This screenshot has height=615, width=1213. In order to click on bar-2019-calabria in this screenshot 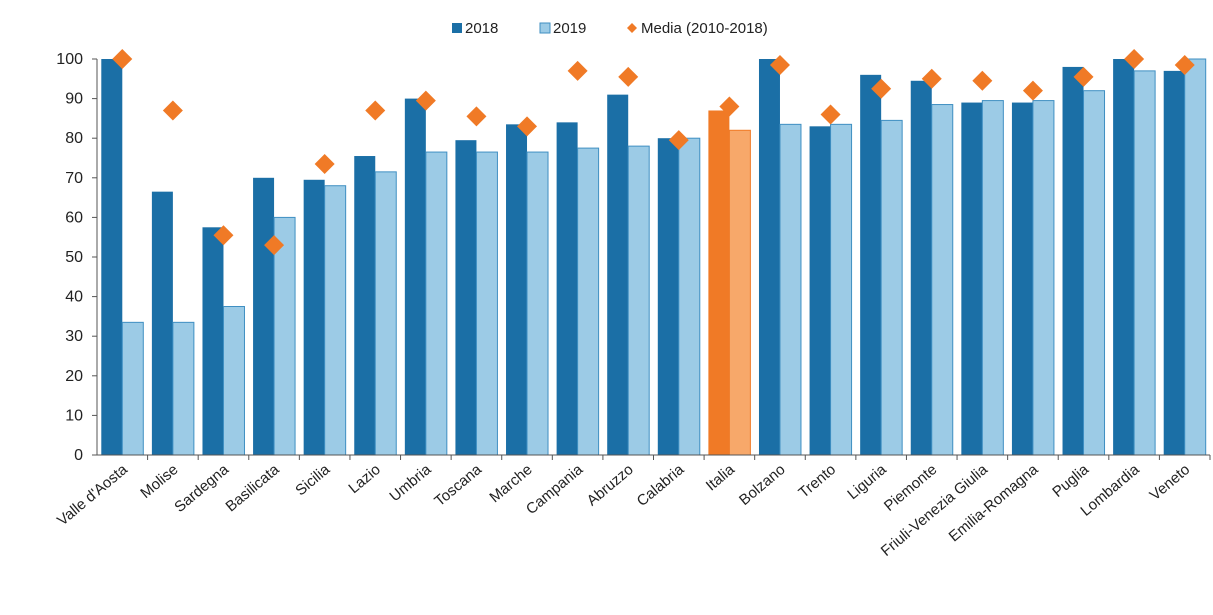, I will do `click(689, 296)`.